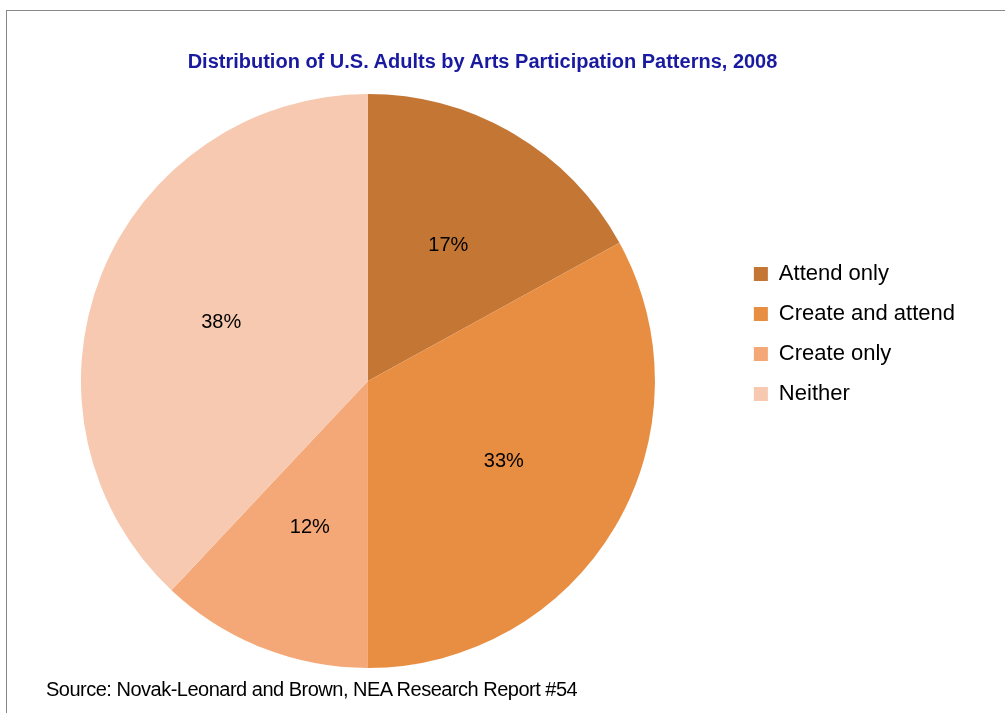 Image resolution: width=1005 pixels, height=713 pixels. I want to click on legend-label: Create and attend, so click(867, 313).